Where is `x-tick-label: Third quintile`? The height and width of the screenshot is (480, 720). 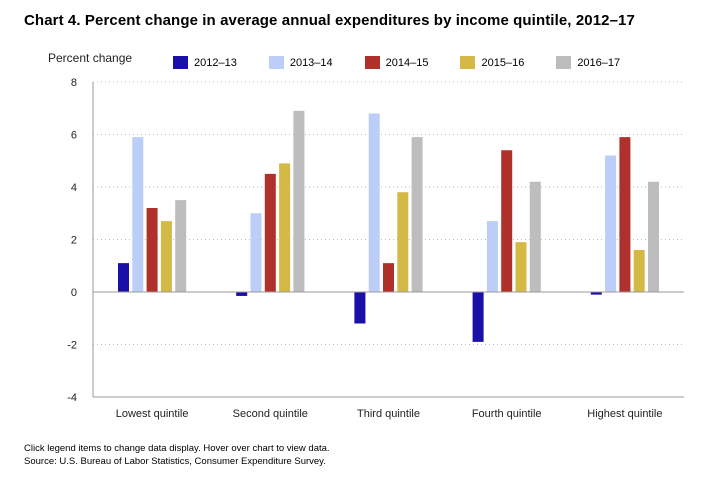 x-tick-label: Third quintile is located at coordinates (388, 414).